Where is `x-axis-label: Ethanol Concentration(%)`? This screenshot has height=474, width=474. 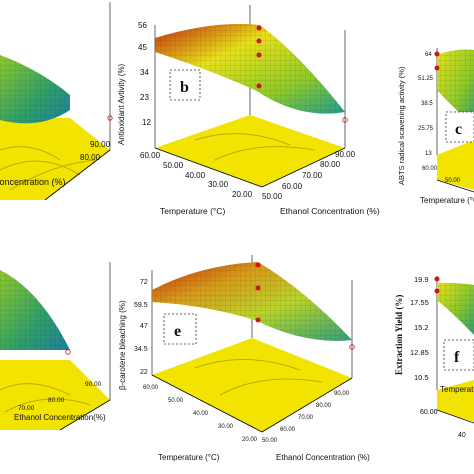
x-axis-label: Ethanol Concentration(%) is located at coordinates (60, 417).